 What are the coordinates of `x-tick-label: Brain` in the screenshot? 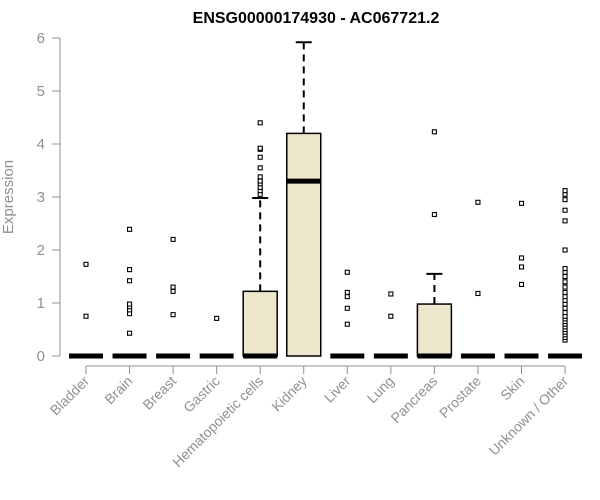 It's located at (118, 390).